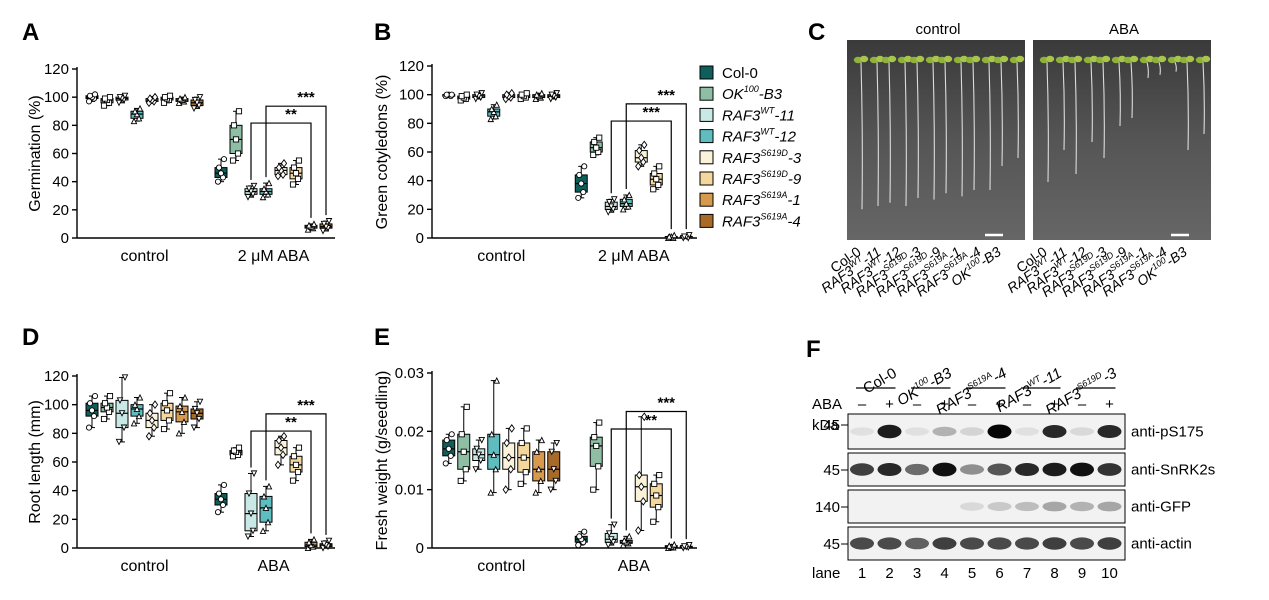 The height and width of the screenshot is (600, 1269). I want to click on label-suffix: -9, so click(795, 179).